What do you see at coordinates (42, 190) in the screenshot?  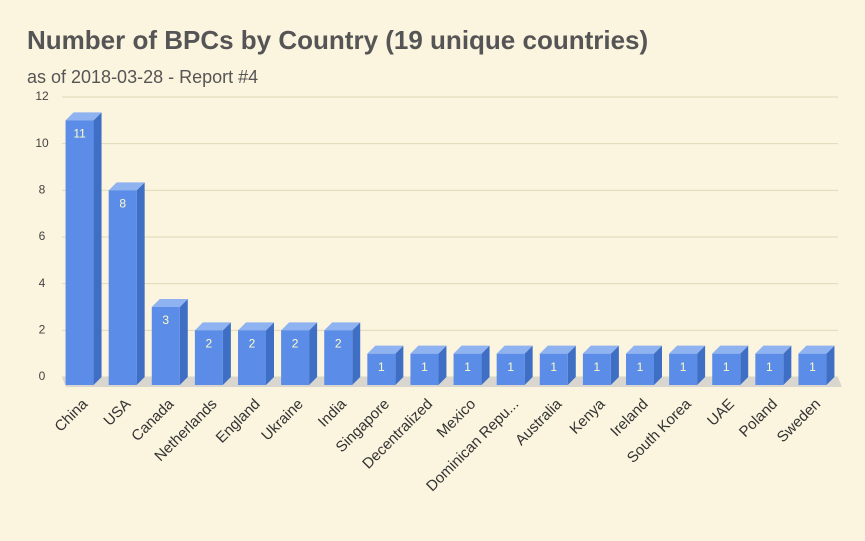 I see `y-tick-label: 8` at bounding box center [42, 190].